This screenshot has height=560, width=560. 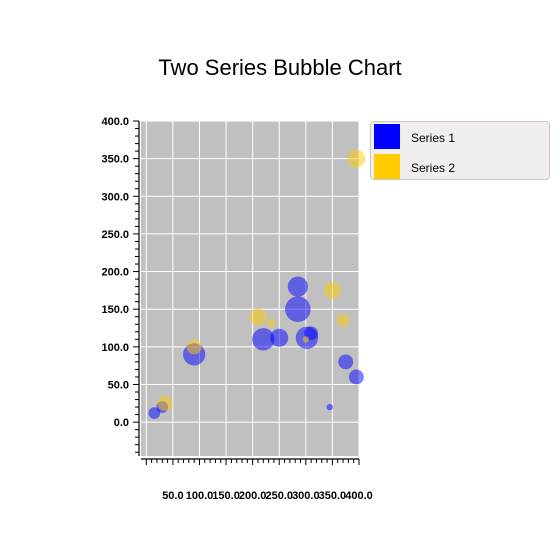 I want to click on y-tick-label: 50.0, so click(x=118, y=385).